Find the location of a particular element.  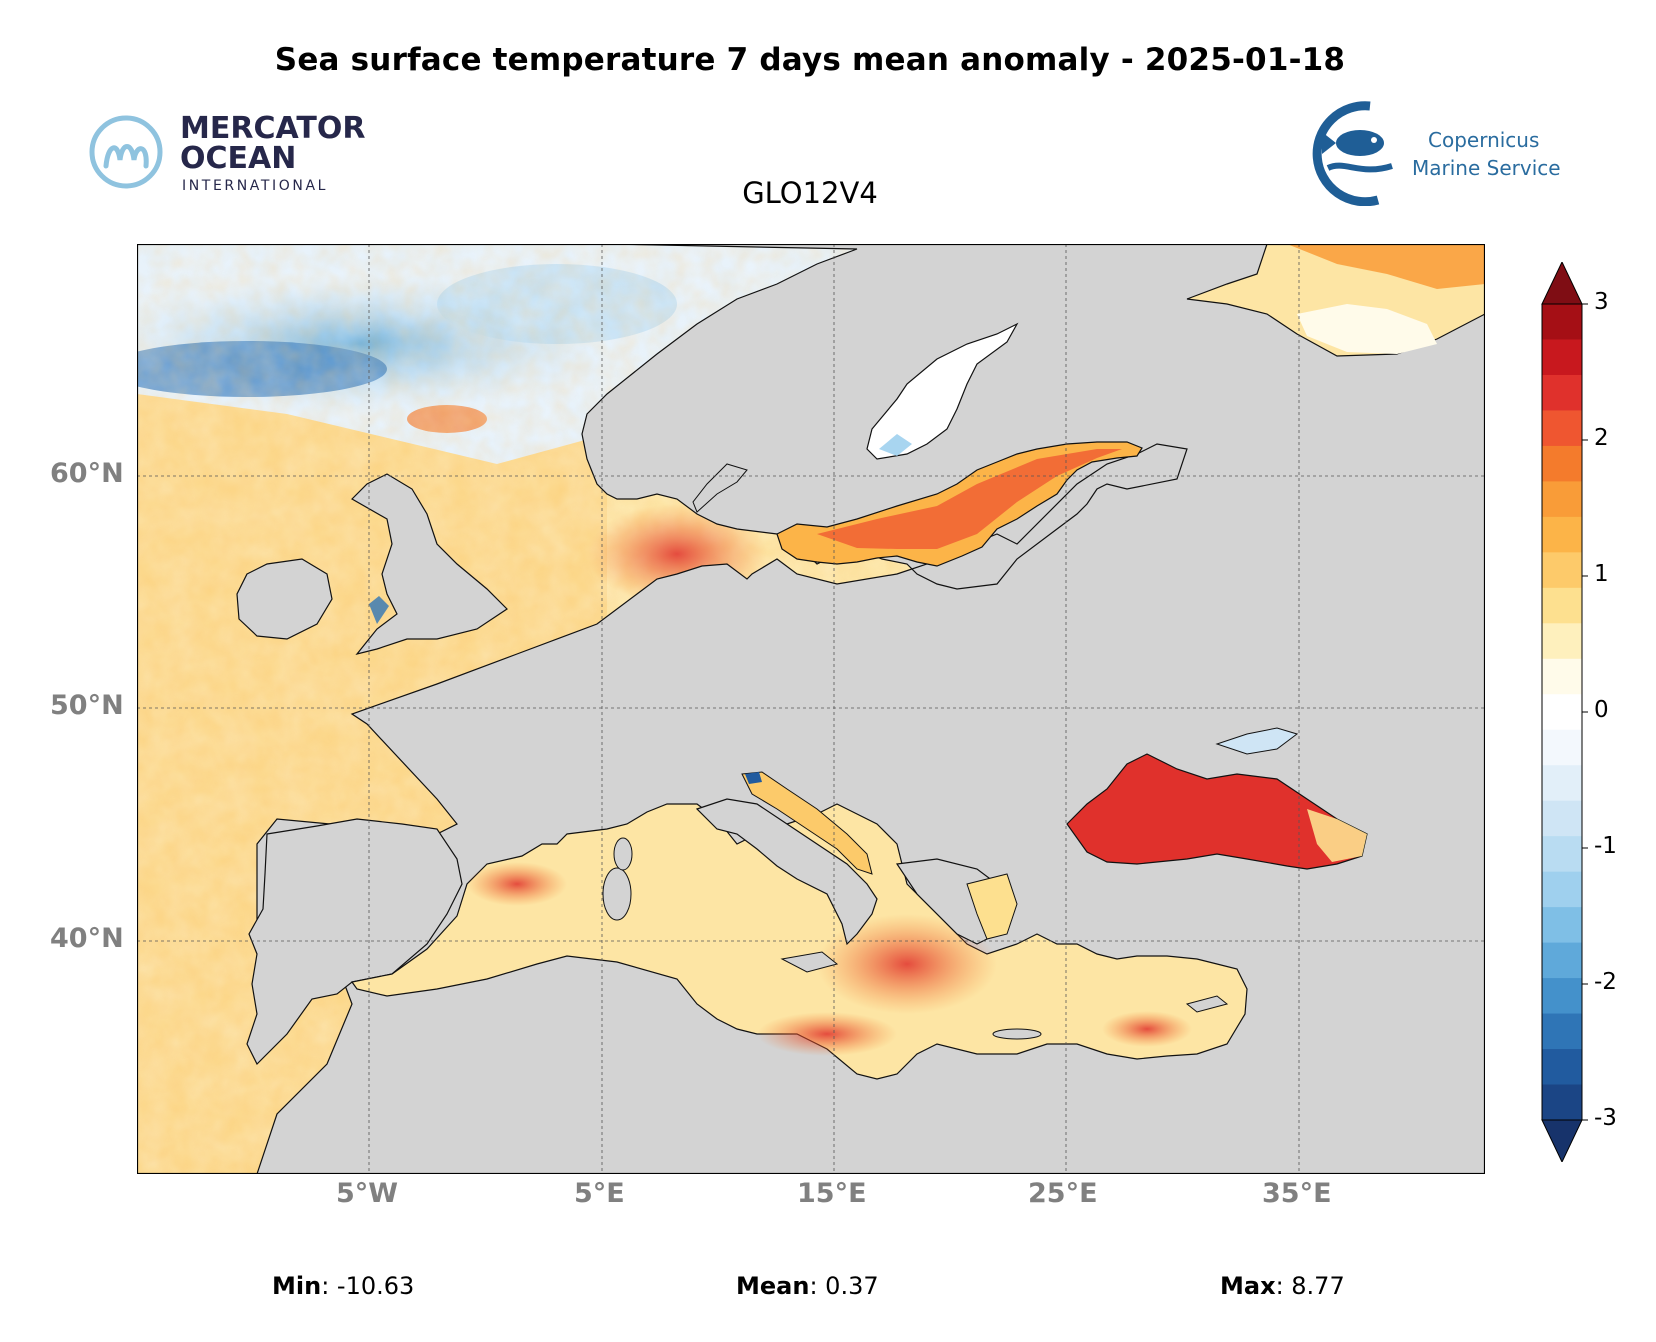

lat-label-50n: 50°N is located at coordinates (87, 705).